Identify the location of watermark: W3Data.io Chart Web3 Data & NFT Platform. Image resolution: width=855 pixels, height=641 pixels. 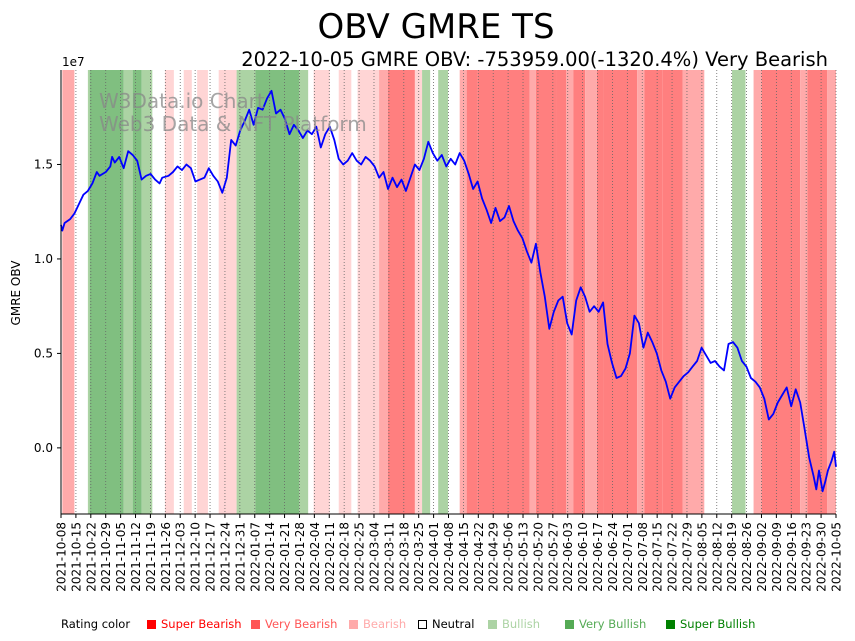
(233, 112).